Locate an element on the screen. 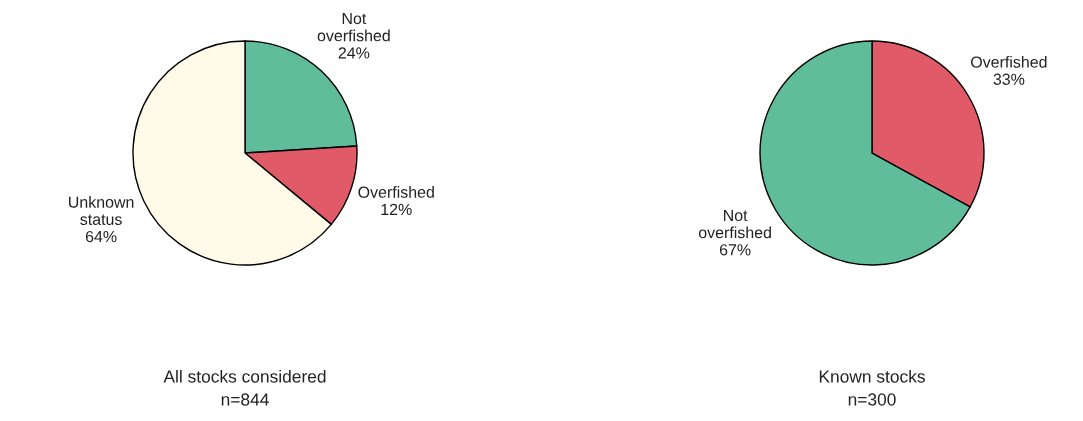  data-label: 24% is located at coordinates (354, 53).